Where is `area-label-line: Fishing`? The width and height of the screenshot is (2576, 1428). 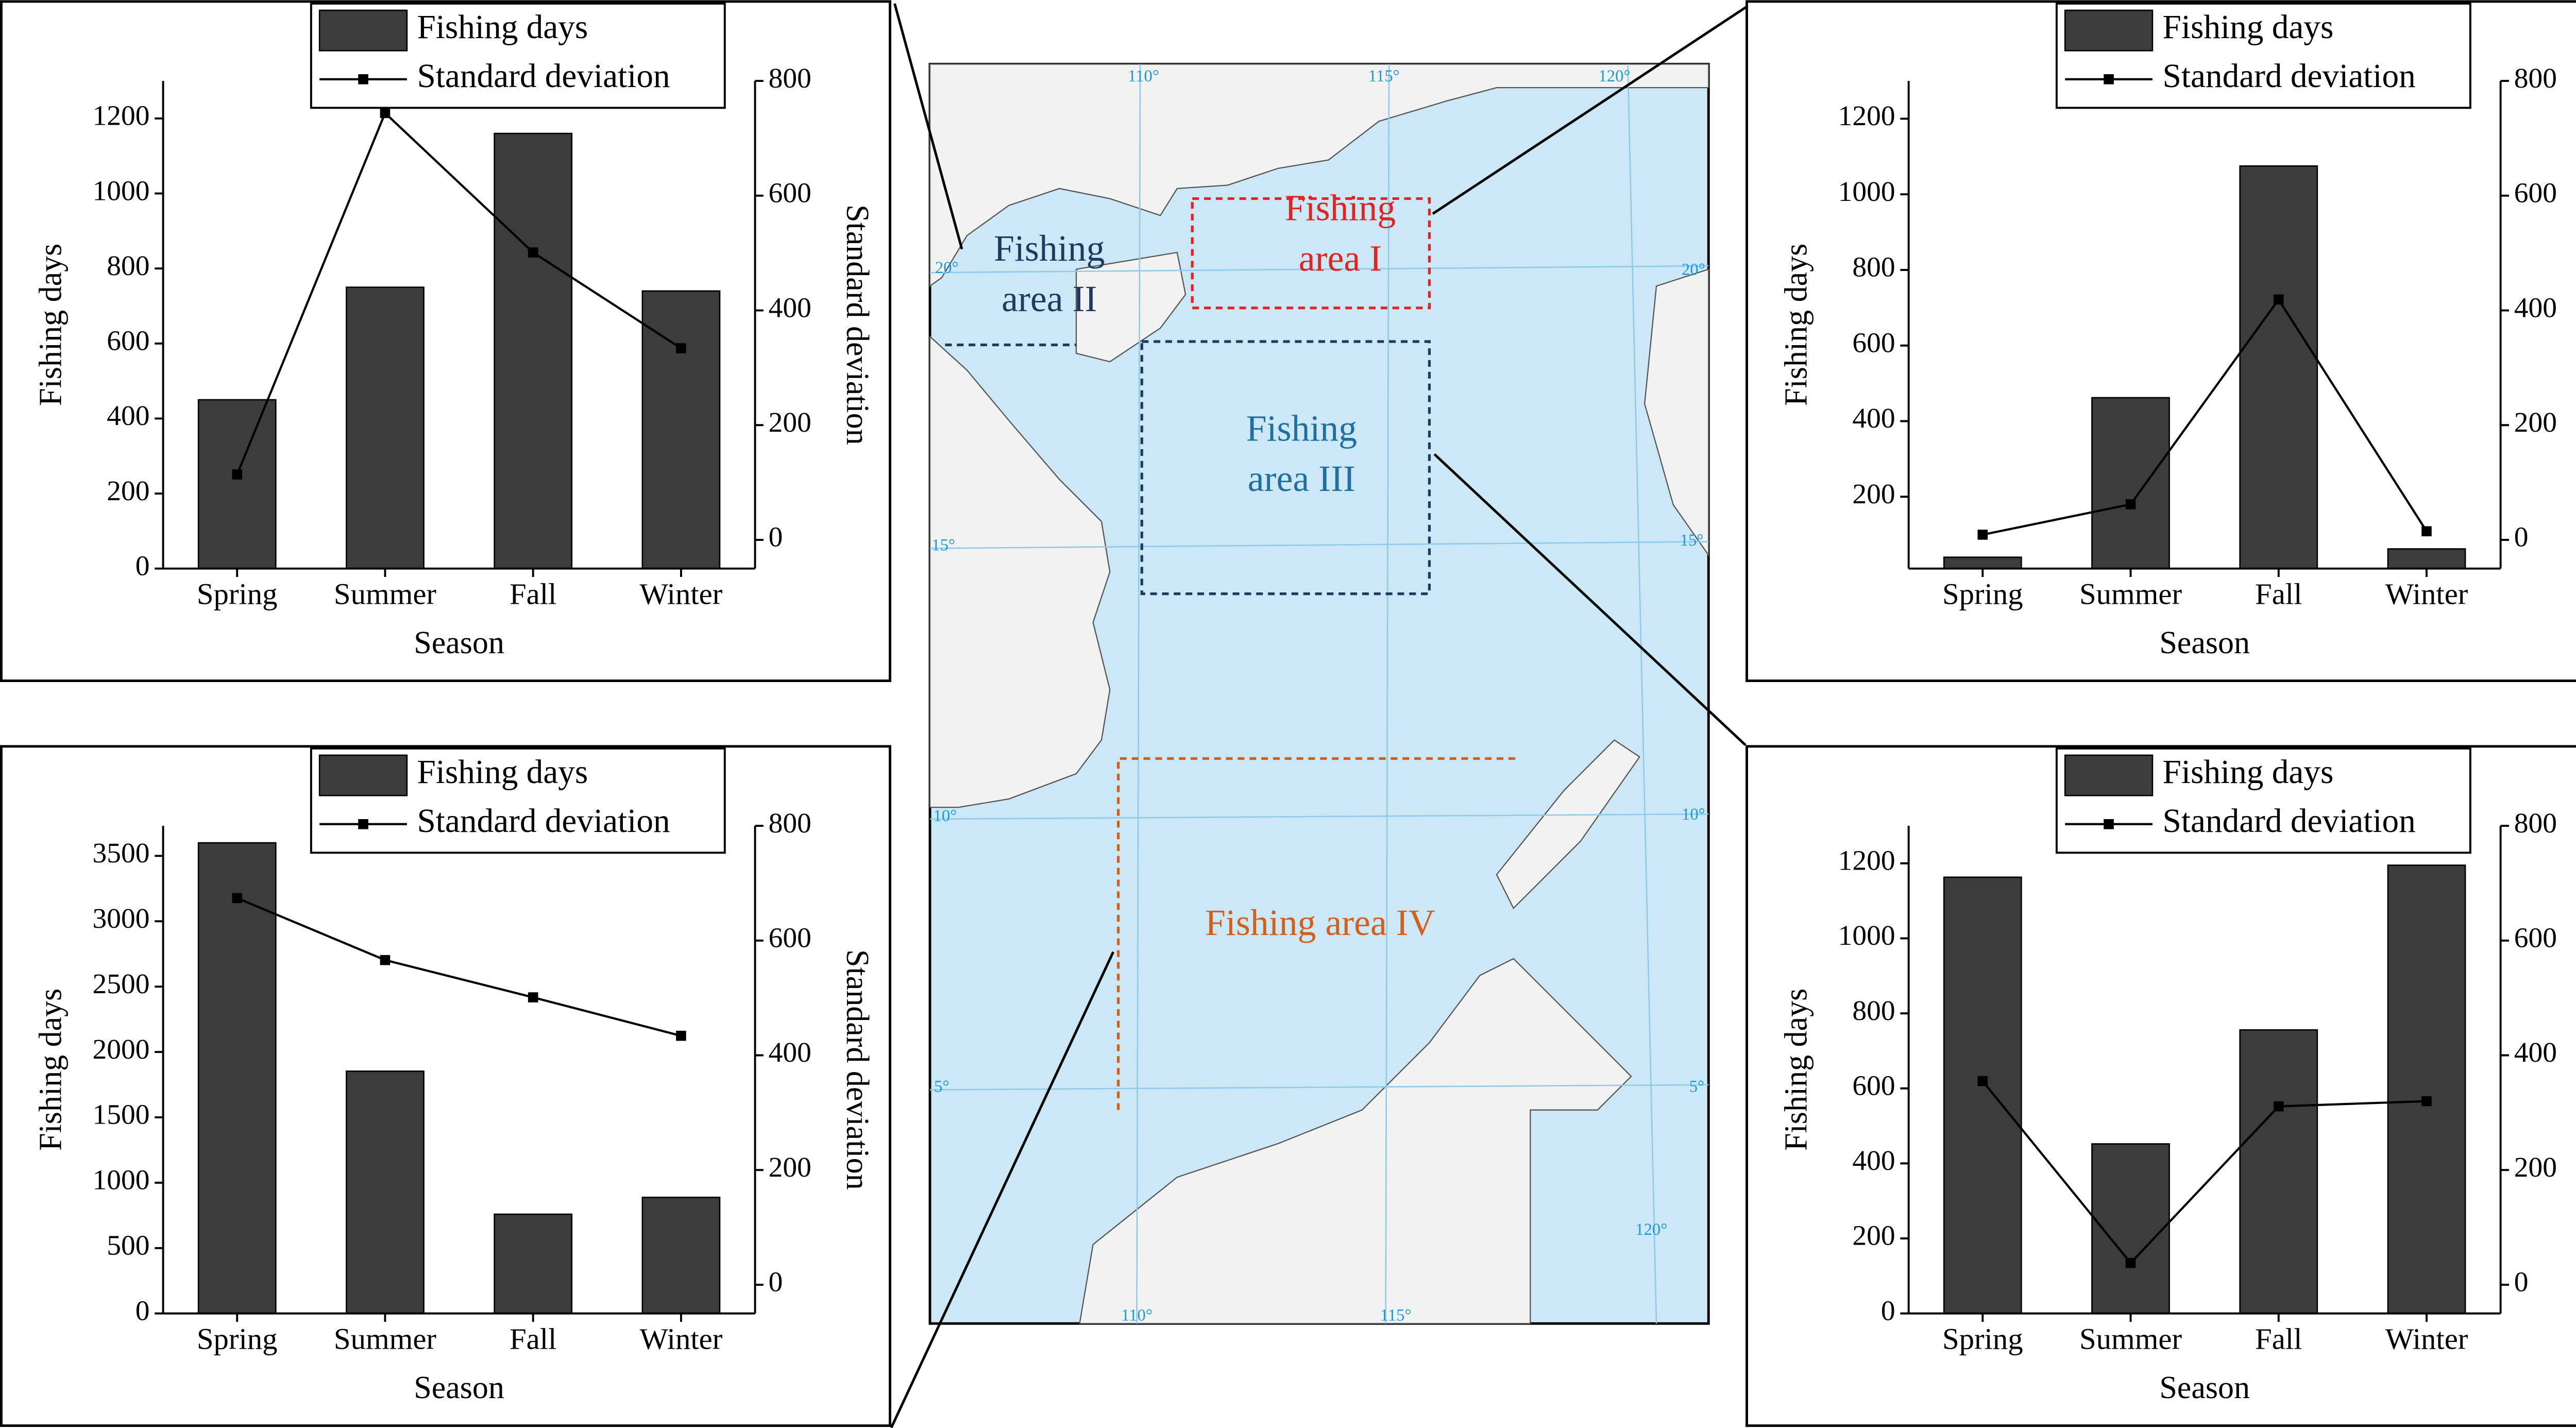
area-label-line: Fishing is located at coordinates (1340, 208).